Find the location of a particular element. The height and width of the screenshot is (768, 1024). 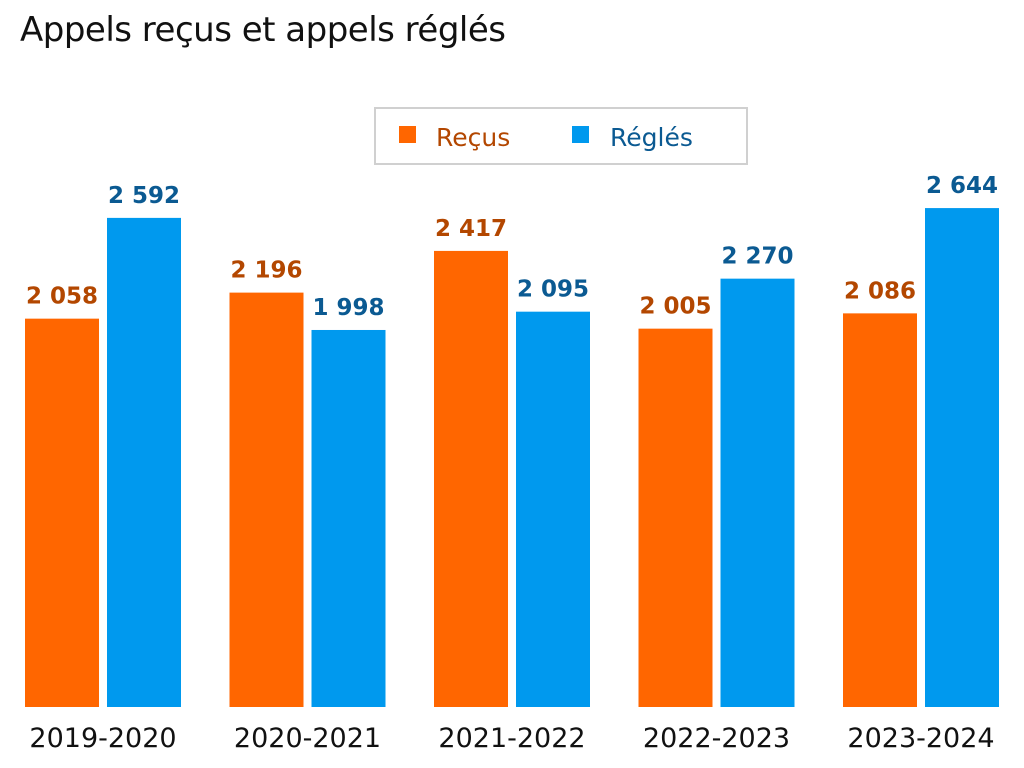

value-label-recus-2022-2023: 2 005 is located at coordinates (675, 307).